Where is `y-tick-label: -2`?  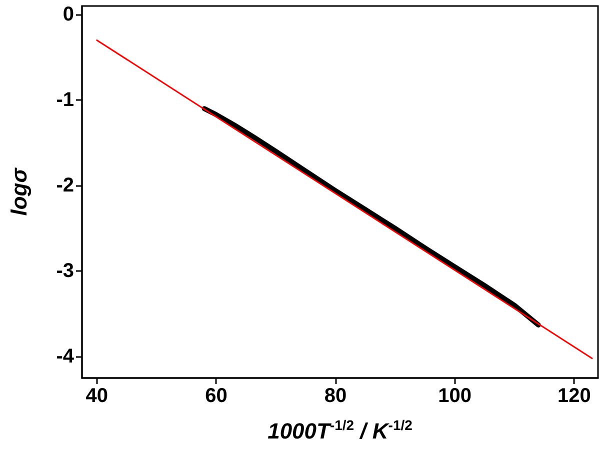 y-tick-label: -2 is located at coordinates (65, 185).